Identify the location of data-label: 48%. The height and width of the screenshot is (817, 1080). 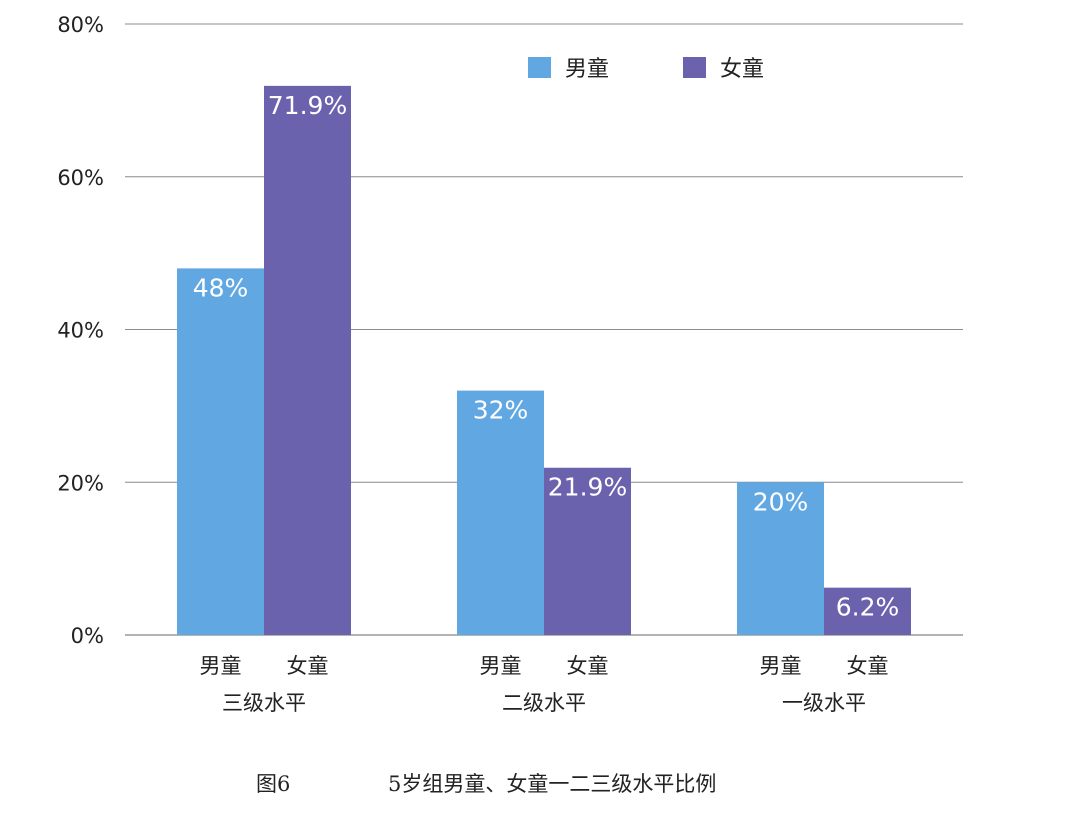
(221, 287).